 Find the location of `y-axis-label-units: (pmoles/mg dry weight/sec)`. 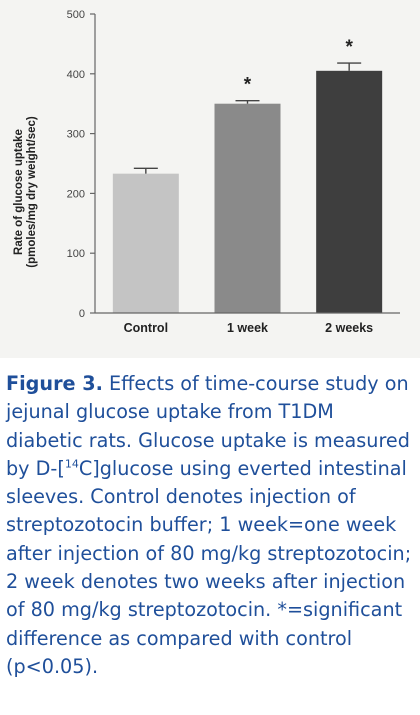

y-axis-label-units: (pmoles/mg dry weight/sec) is located at coordinates (32, 192).